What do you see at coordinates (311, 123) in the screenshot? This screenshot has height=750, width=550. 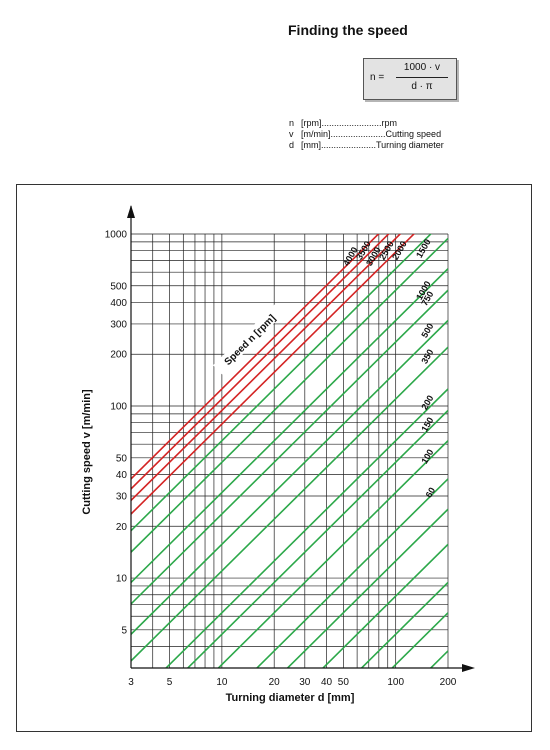 I see `legend-unit: [rpm]` at bounding box center [311, 123].